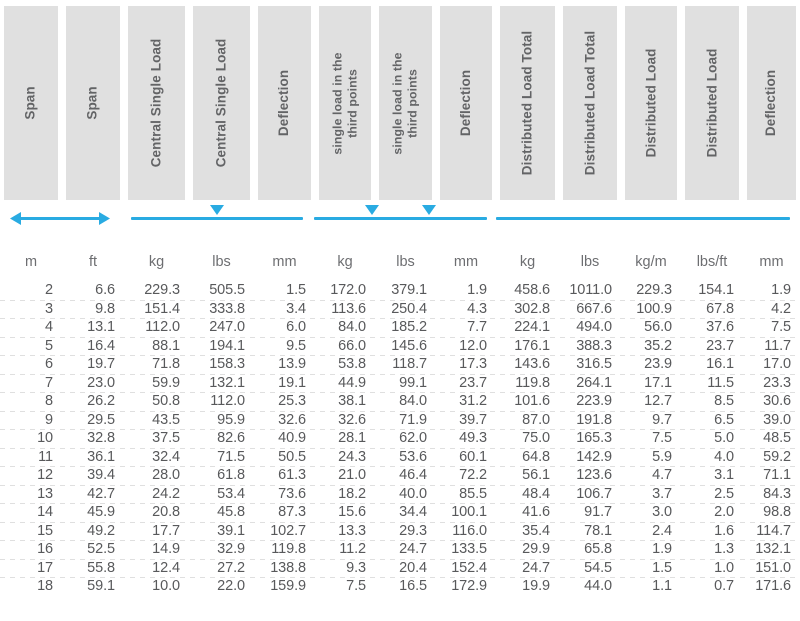 The height and width of the screenshot is (621, 800). What do you see at coordinates (49, 364) in the screenshot?
I see `table-cell: 6` at bounding box center [49, 364].